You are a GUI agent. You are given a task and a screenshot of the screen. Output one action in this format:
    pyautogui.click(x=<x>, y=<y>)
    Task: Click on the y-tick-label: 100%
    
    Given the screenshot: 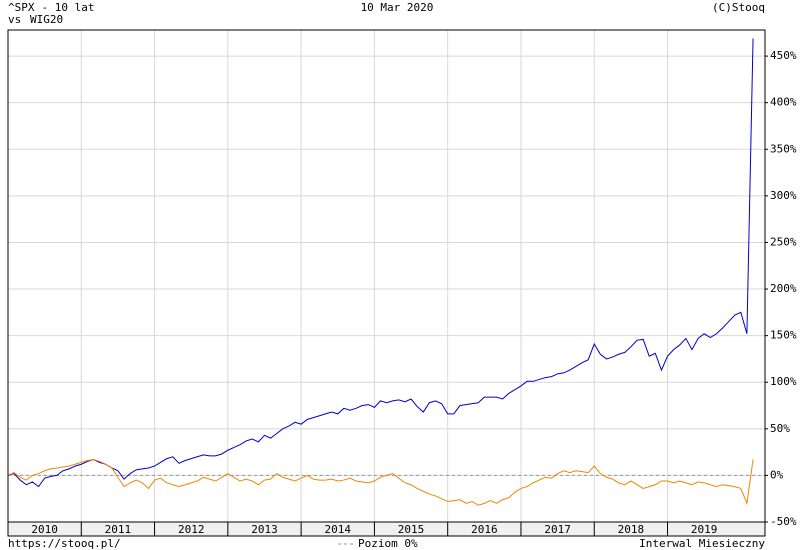 What is the action you would take?
    pyautogui.click(x=783, y=381)
    